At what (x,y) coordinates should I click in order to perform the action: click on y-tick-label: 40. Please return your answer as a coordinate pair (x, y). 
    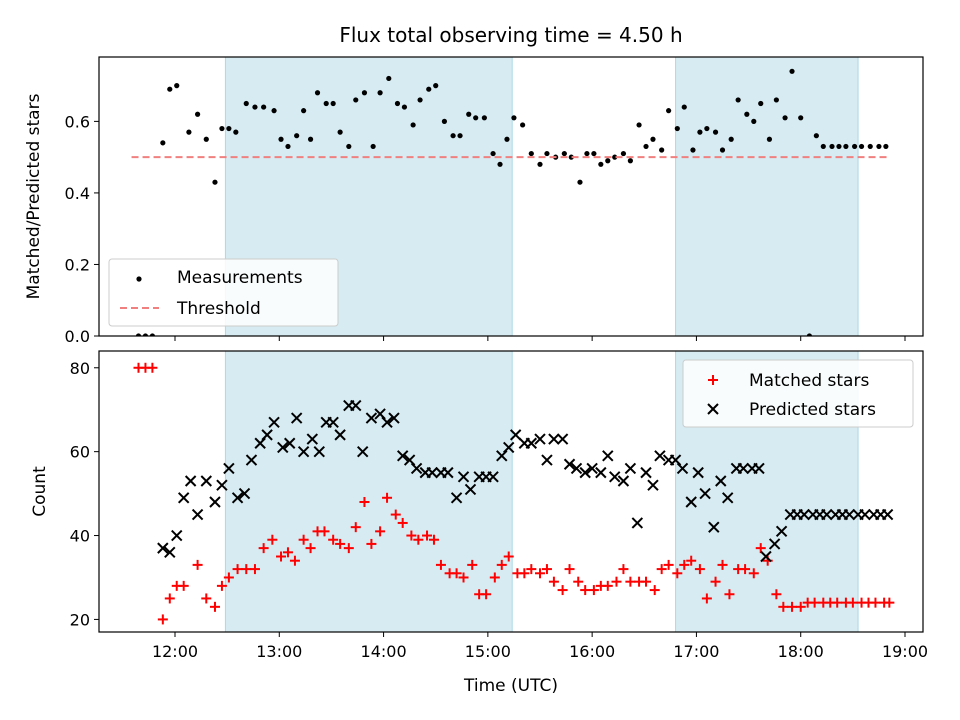
    Looking at the image, I should click on (80, 536).